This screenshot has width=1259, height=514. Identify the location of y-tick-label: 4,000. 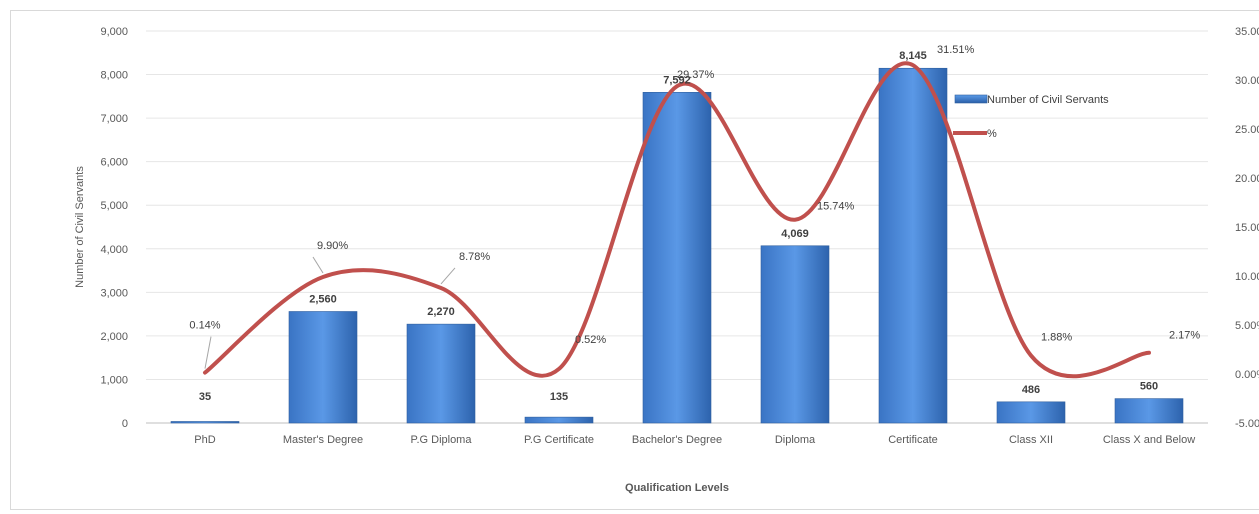
(114, 250).